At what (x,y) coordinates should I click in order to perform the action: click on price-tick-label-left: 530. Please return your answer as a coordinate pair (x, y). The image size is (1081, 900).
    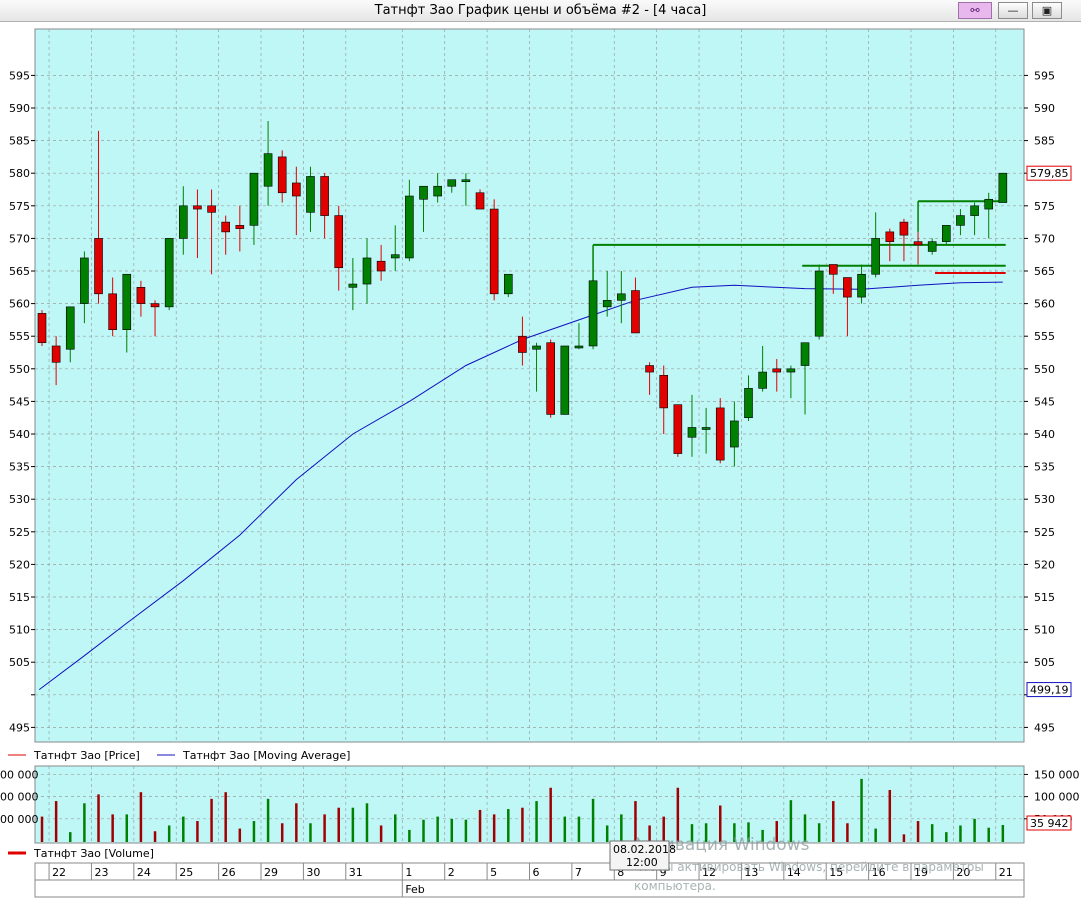
    Looking at the image, I should click on (19, 499).